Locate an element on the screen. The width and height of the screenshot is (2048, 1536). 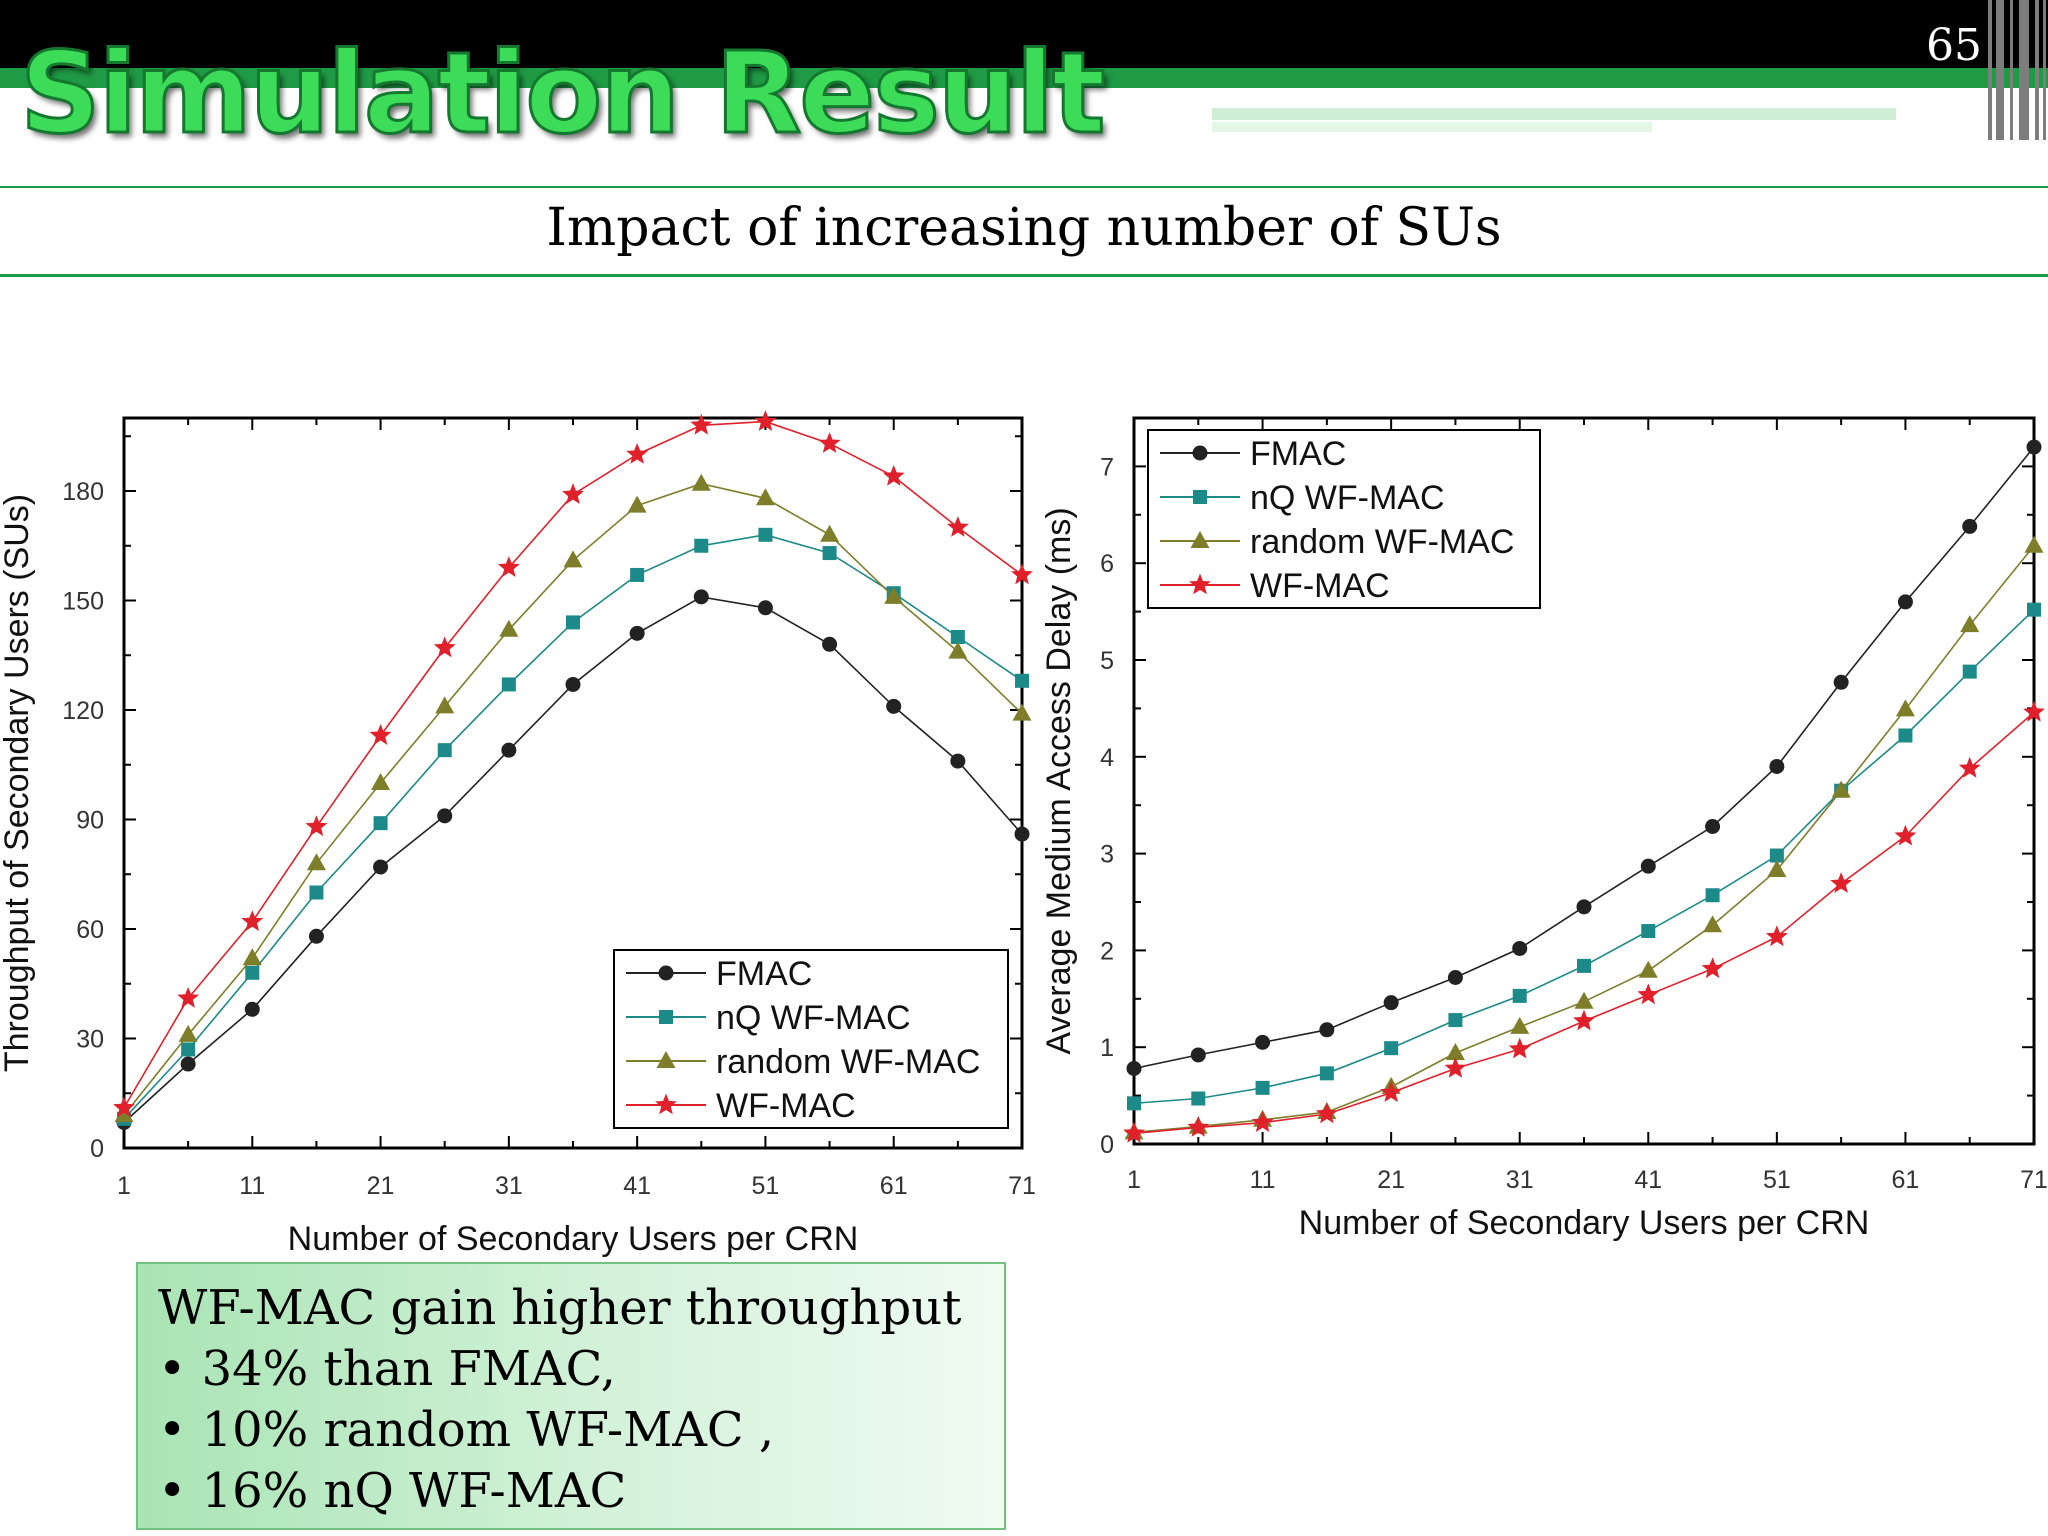
header-green-band is located at coordinates (1024, 78).